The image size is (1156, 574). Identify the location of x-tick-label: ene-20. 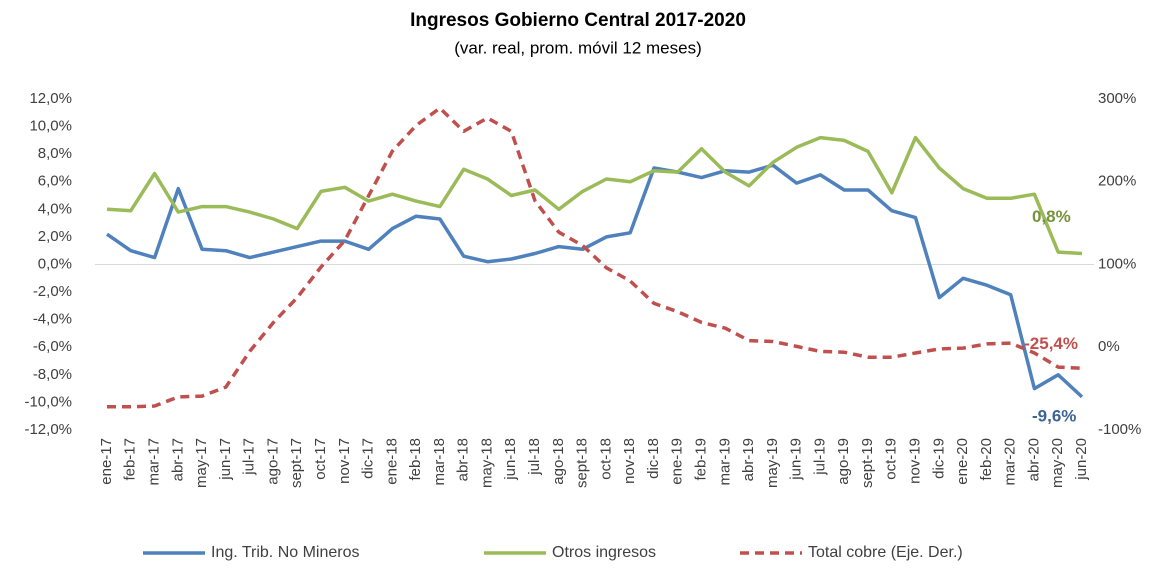
(962, 461).